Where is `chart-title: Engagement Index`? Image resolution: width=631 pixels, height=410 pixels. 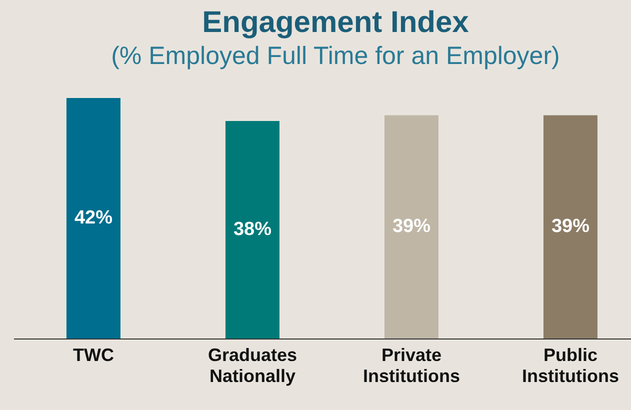 chart-title: Engagement Index is located at coordinates (335, 22).